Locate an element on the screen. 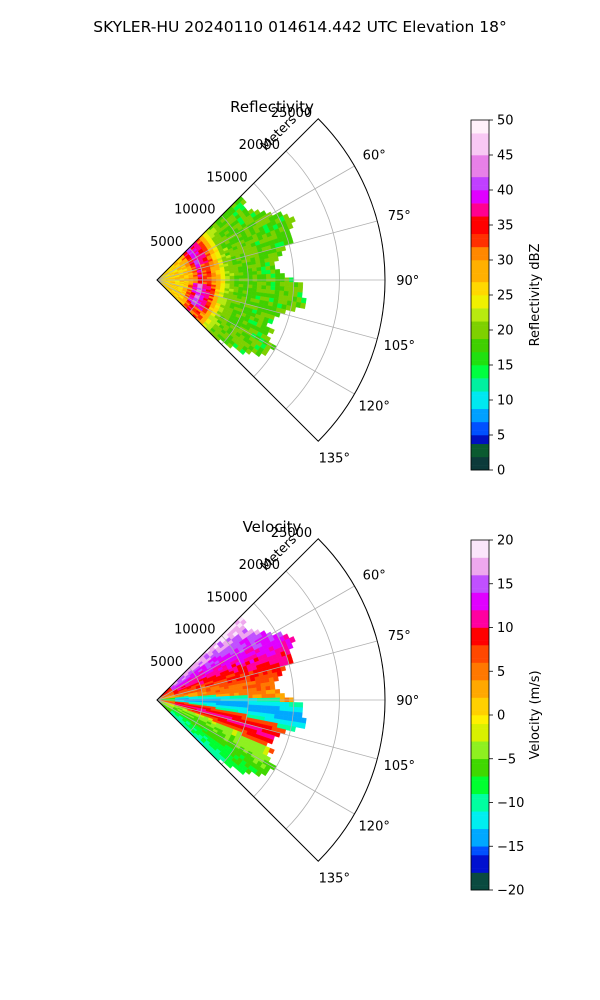 The width and height of the screenshot is (600, 1000). azimuth-tick-label: 105° is located at coordinates (399, 346).